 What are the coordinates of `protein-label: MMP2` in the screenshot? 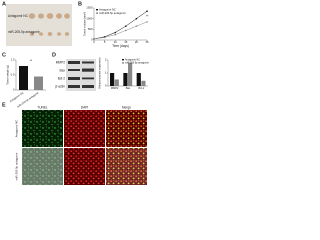 It's located at (60, 62).